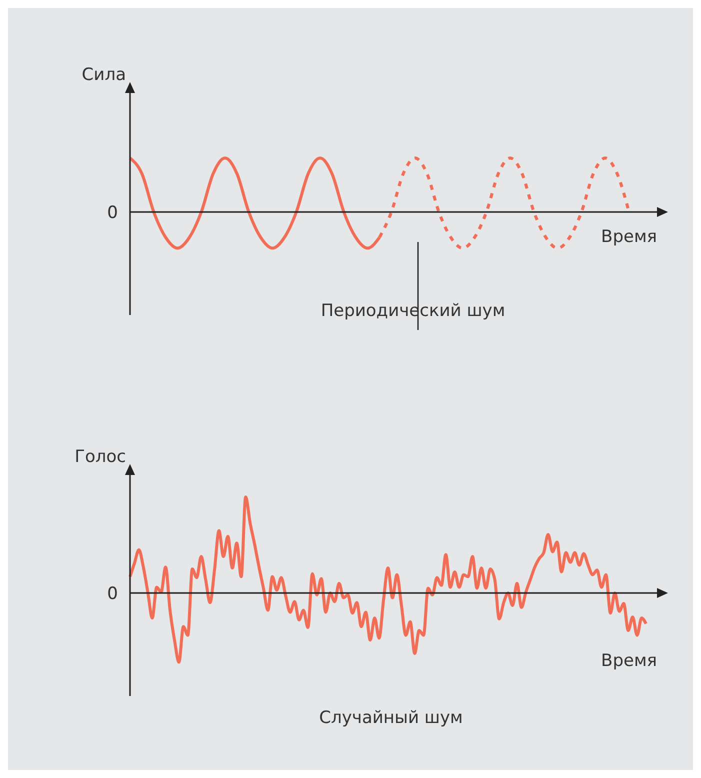 The image size is (701, 778). I want to click on y-axis-title: Сила, so click(104, 75).